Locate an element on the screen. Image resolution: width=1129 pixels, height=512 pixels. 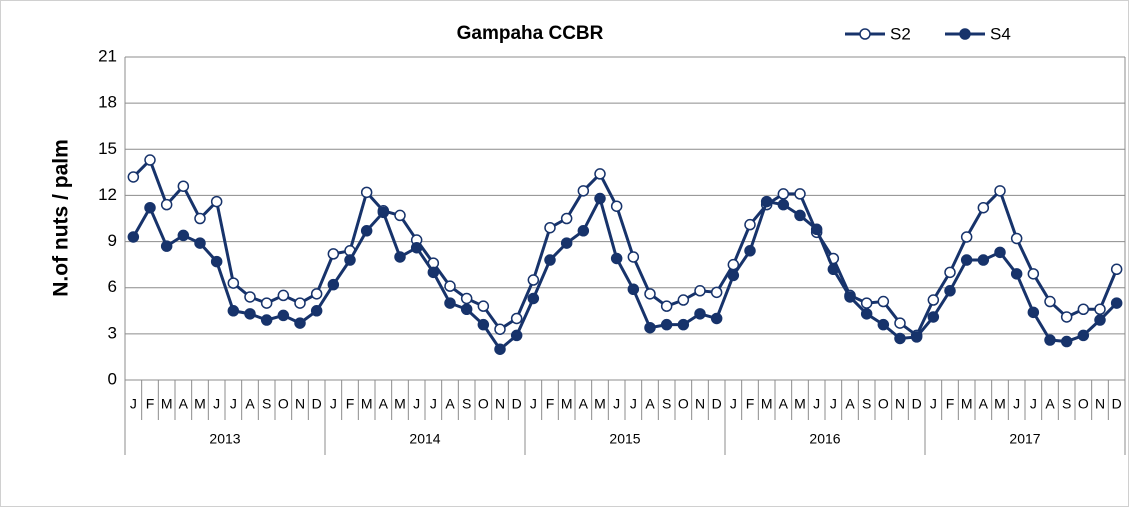
chart-title: Gampaha CCBR is located at coordinates (530, 33).